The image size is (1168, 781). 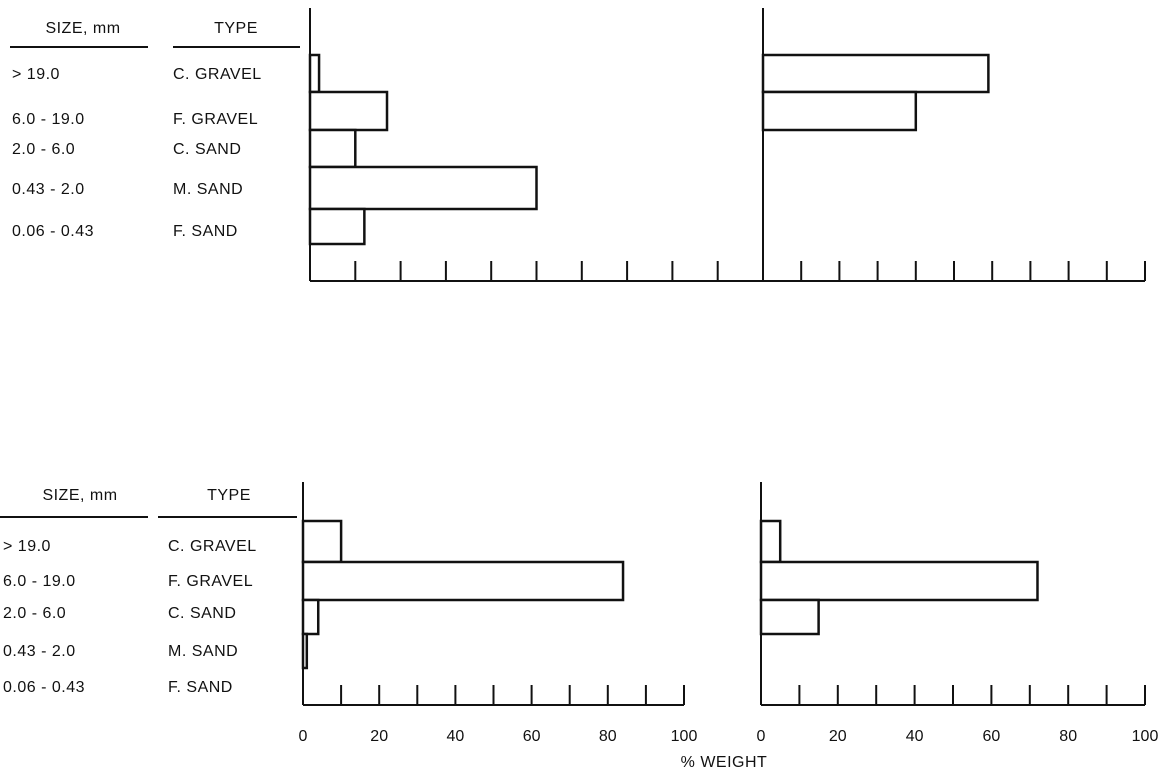 What do you see at coordinates (724, 762) in the screenshot?
I see `x-axis-title: % WEIGHT` at bounding box center [724, 762].